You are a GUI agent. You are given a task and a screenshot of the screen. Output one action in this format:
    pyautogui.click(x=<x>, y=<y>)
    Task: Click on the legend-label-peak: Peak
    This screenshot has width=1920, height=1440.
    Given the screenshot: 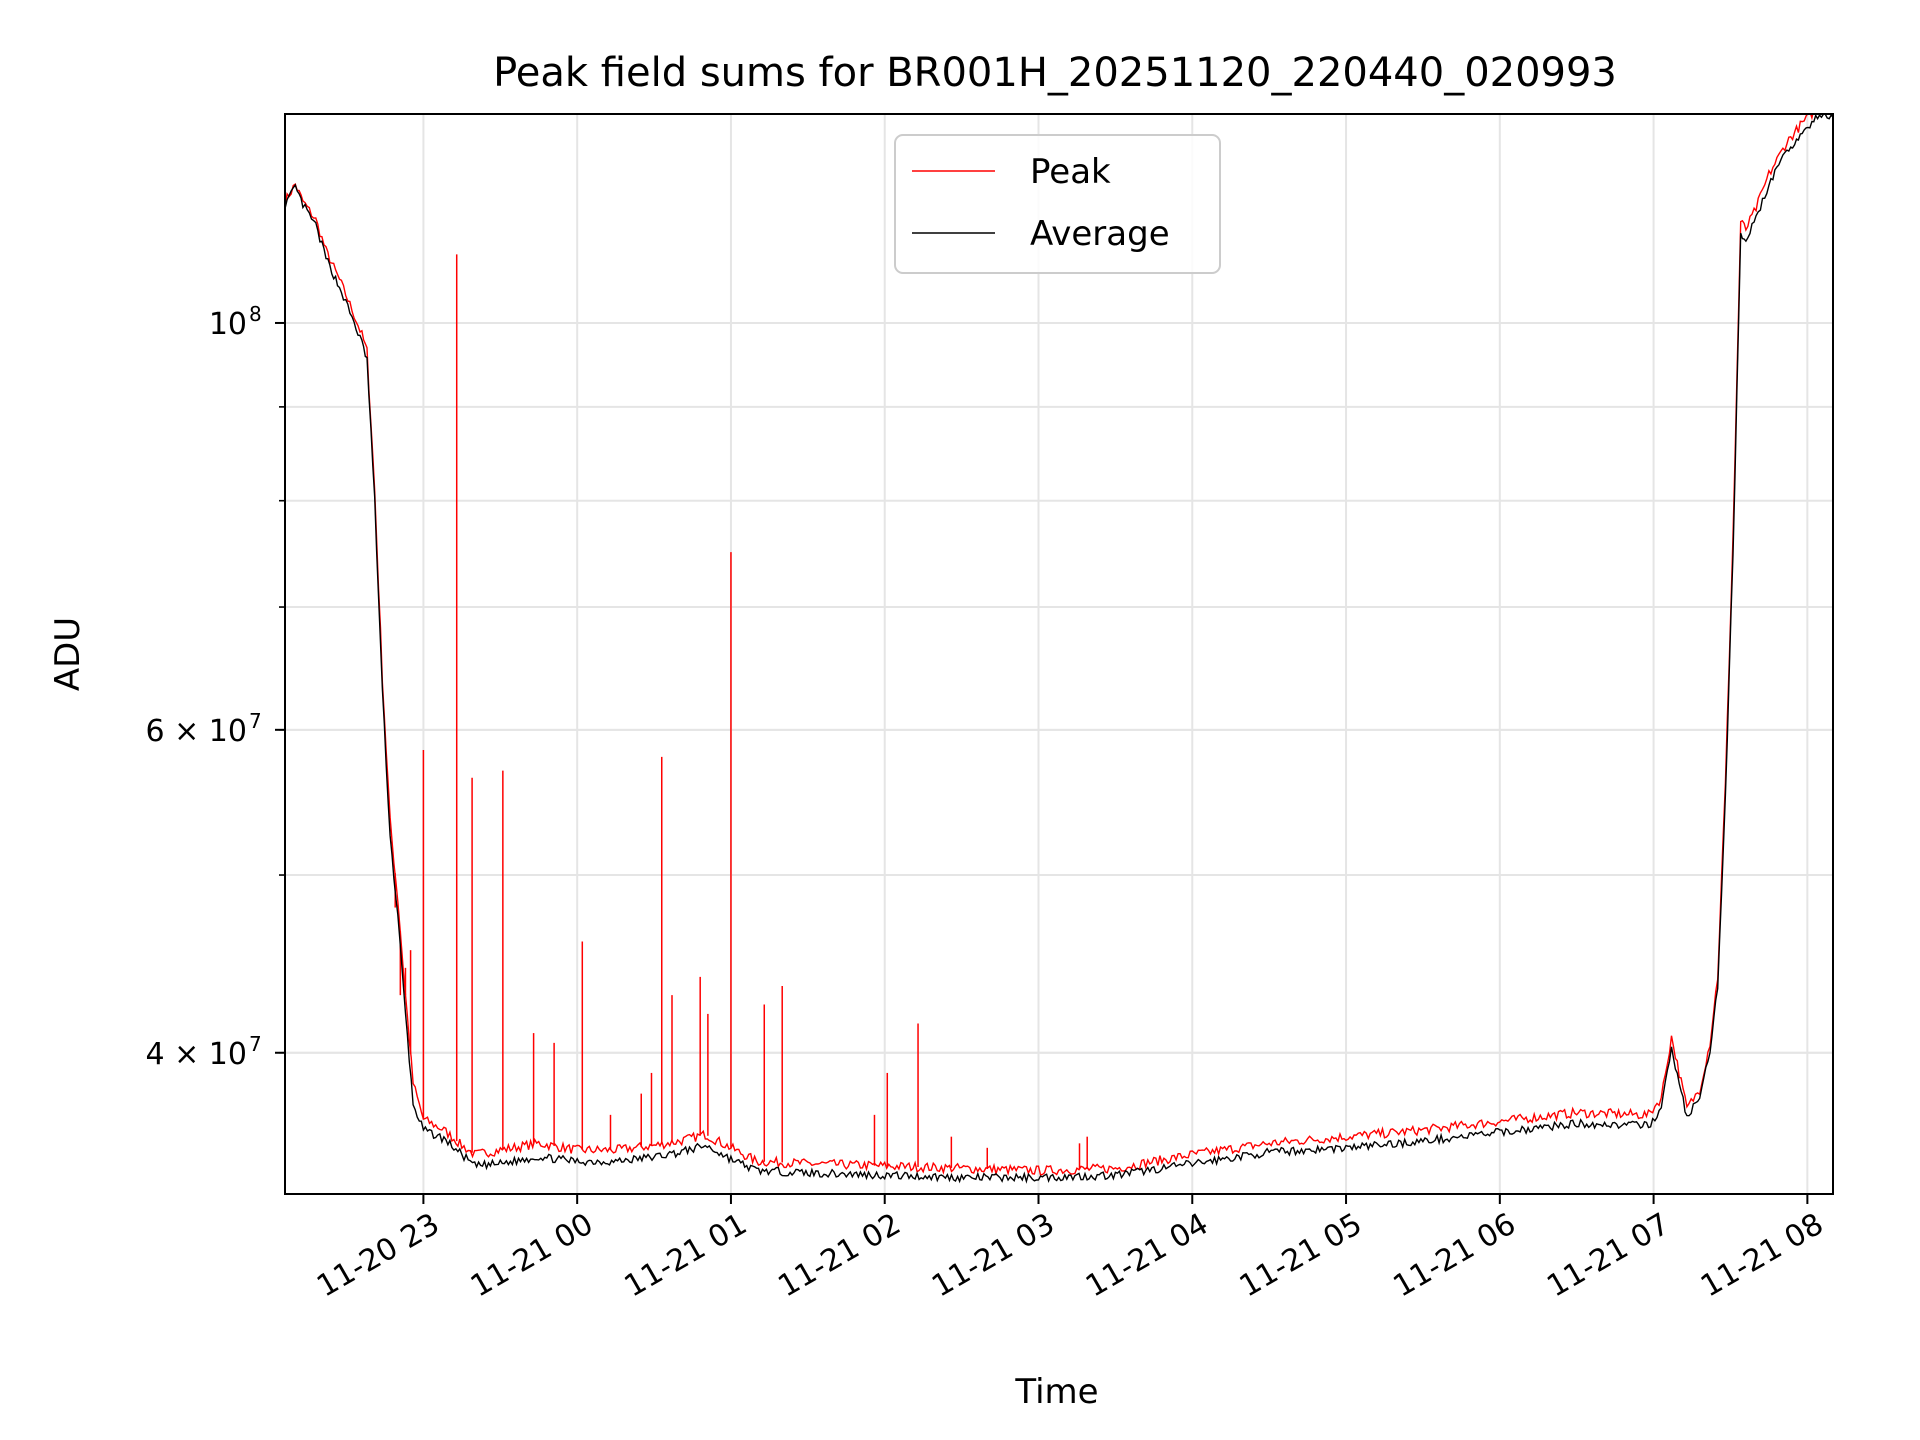 What is the action you would take?
    pyautogui.click(x=1070, y=172)
    